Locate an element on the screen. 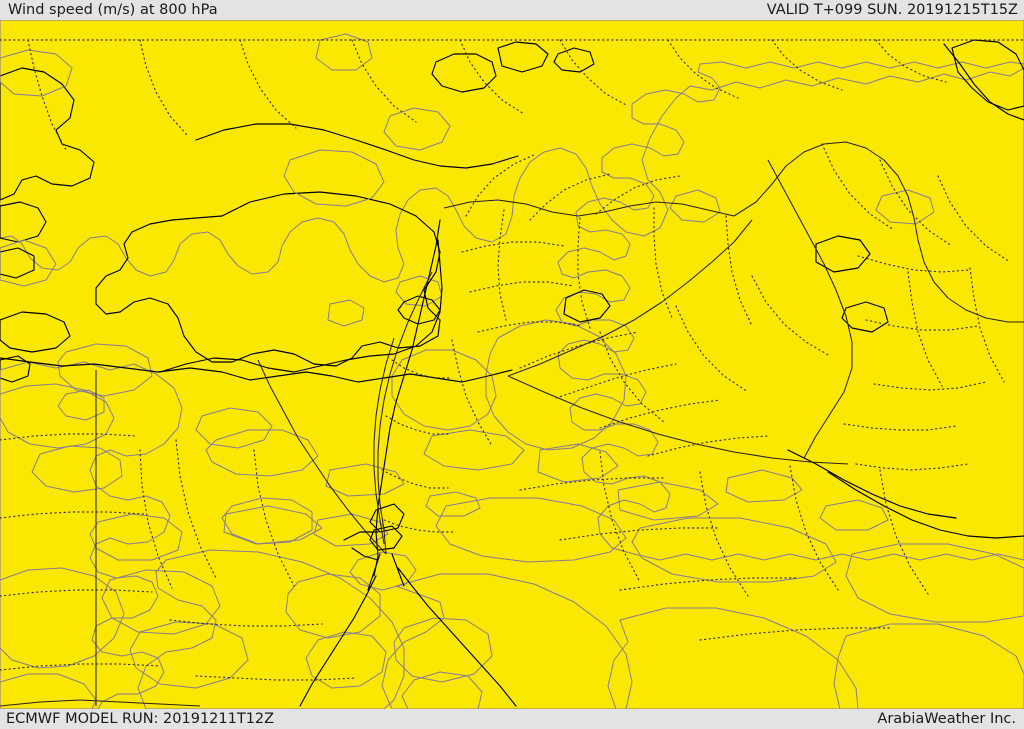 The image size is (1024, 729). admin-saudi-h is located at coordinates (620, 517).